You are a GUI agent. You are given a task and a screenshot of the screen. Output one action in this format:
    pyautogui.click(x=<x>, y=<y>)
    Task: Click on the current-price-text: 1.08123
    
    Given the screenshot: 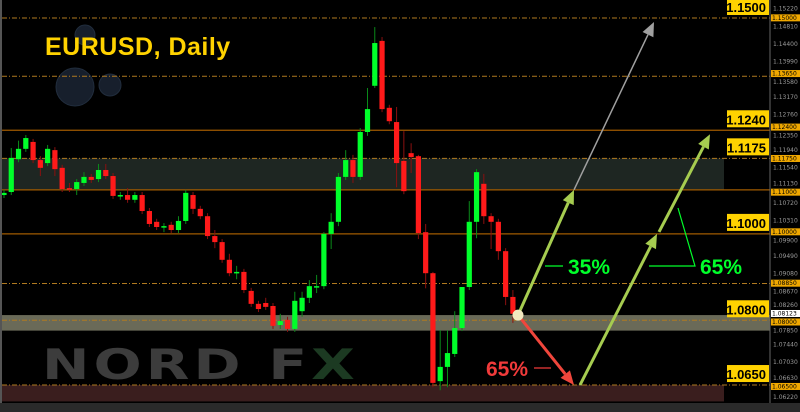 What is the action you would take?
    pyautogui.click(x=784, y=313)
    